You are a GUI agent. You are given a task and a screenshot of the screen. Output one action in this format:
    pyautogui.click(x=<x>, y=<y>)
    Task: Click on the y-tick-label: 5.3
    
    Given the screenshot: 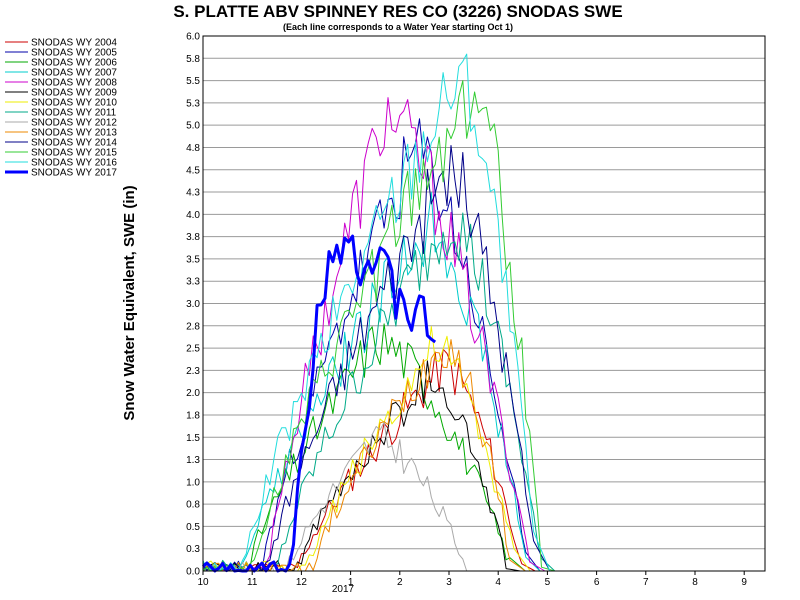 What is the action you would take?
    pyautogui.click(x=193, y=103)
    